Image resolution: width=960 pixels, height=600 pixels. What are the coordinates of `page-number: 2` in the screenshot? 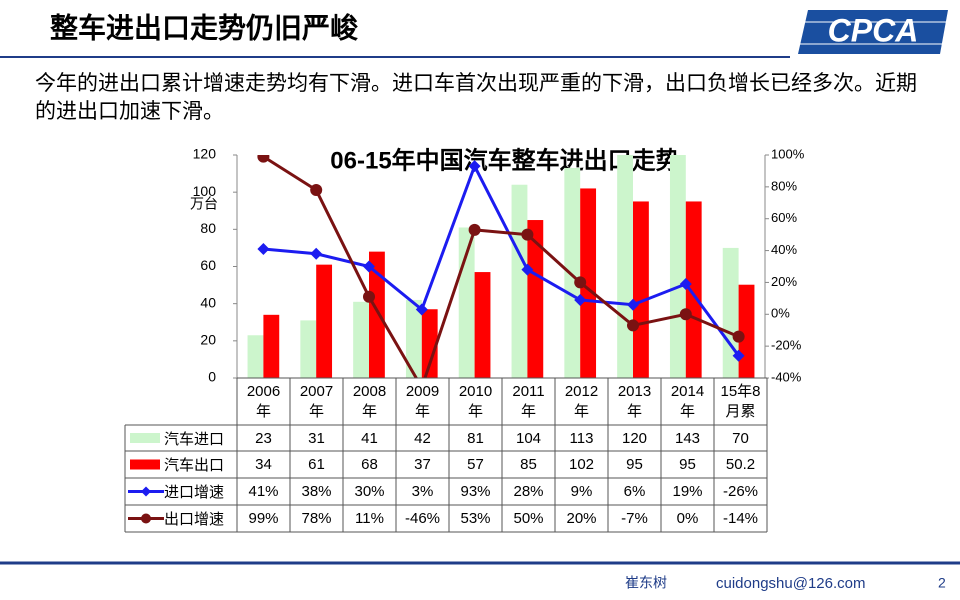 It's located at (942, 583).